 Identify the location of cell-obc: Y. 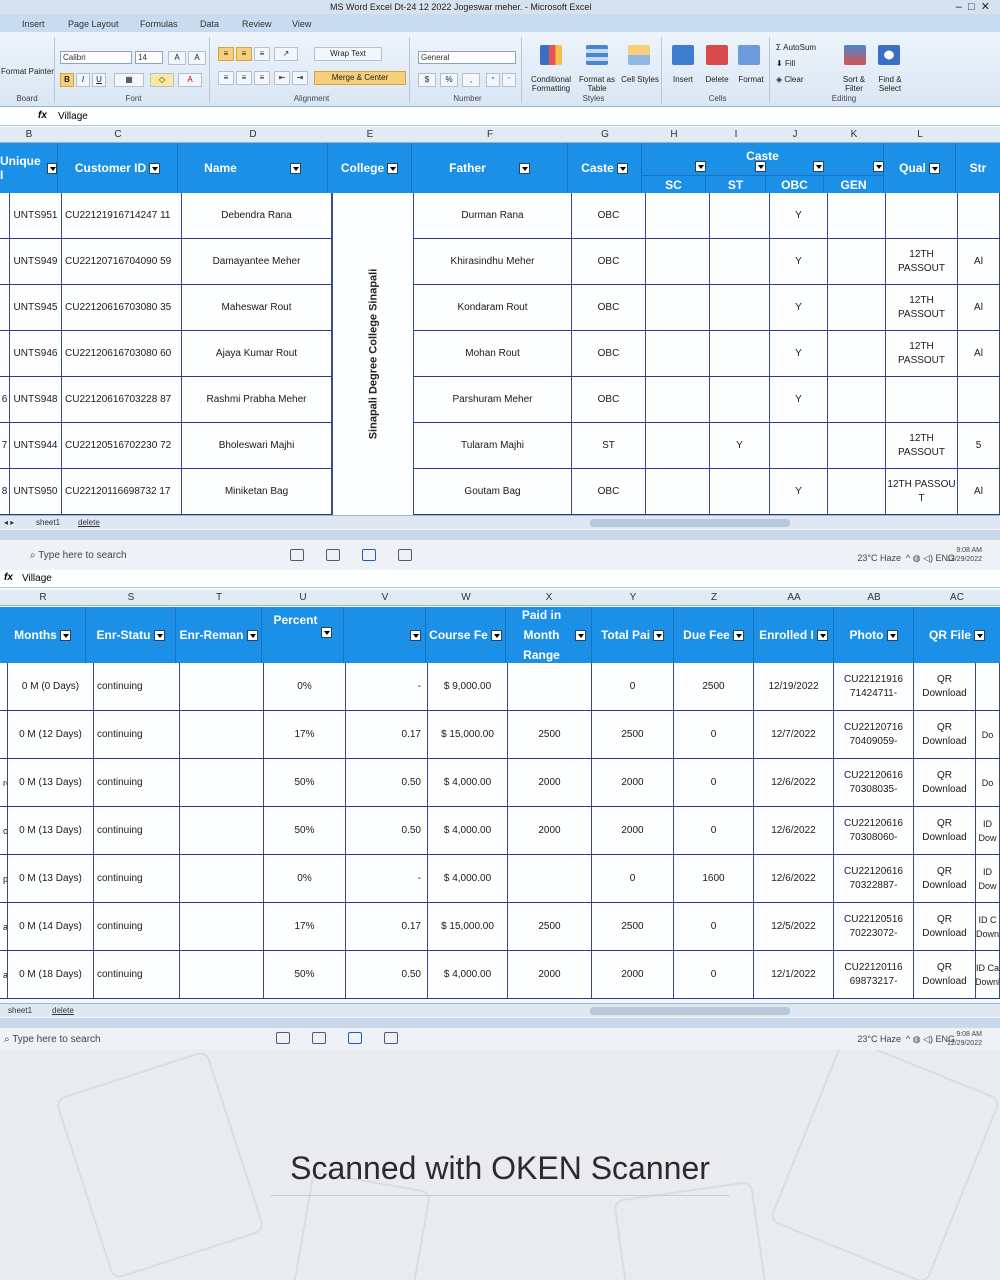
(799, 491).